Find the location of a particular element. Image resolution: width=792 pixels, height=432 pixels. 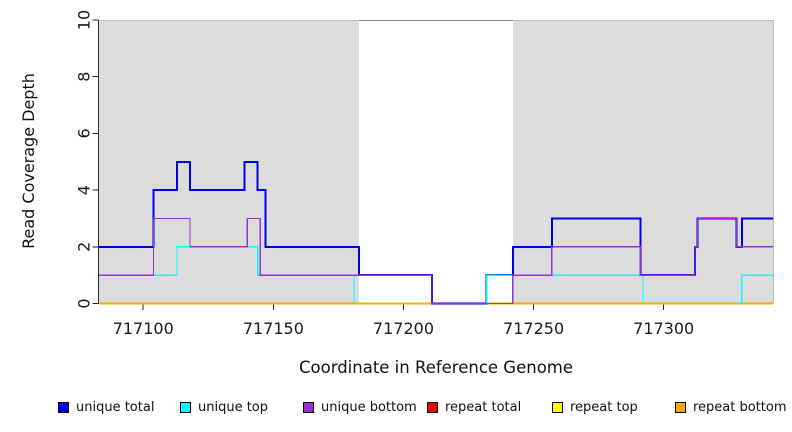

y-tick-label: 6 is located at coordinates (83, 133).